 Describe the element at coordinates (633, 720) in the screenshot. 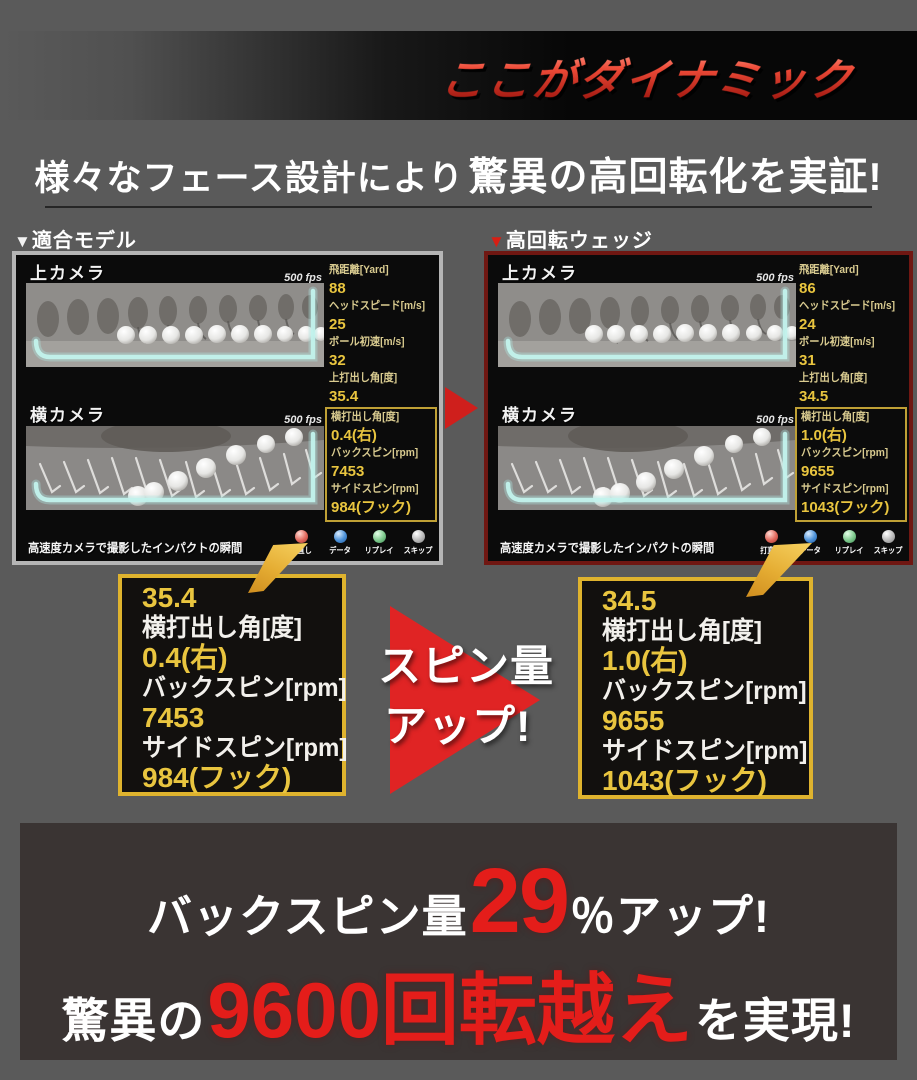

I see `callout-value: 9655` at that location.